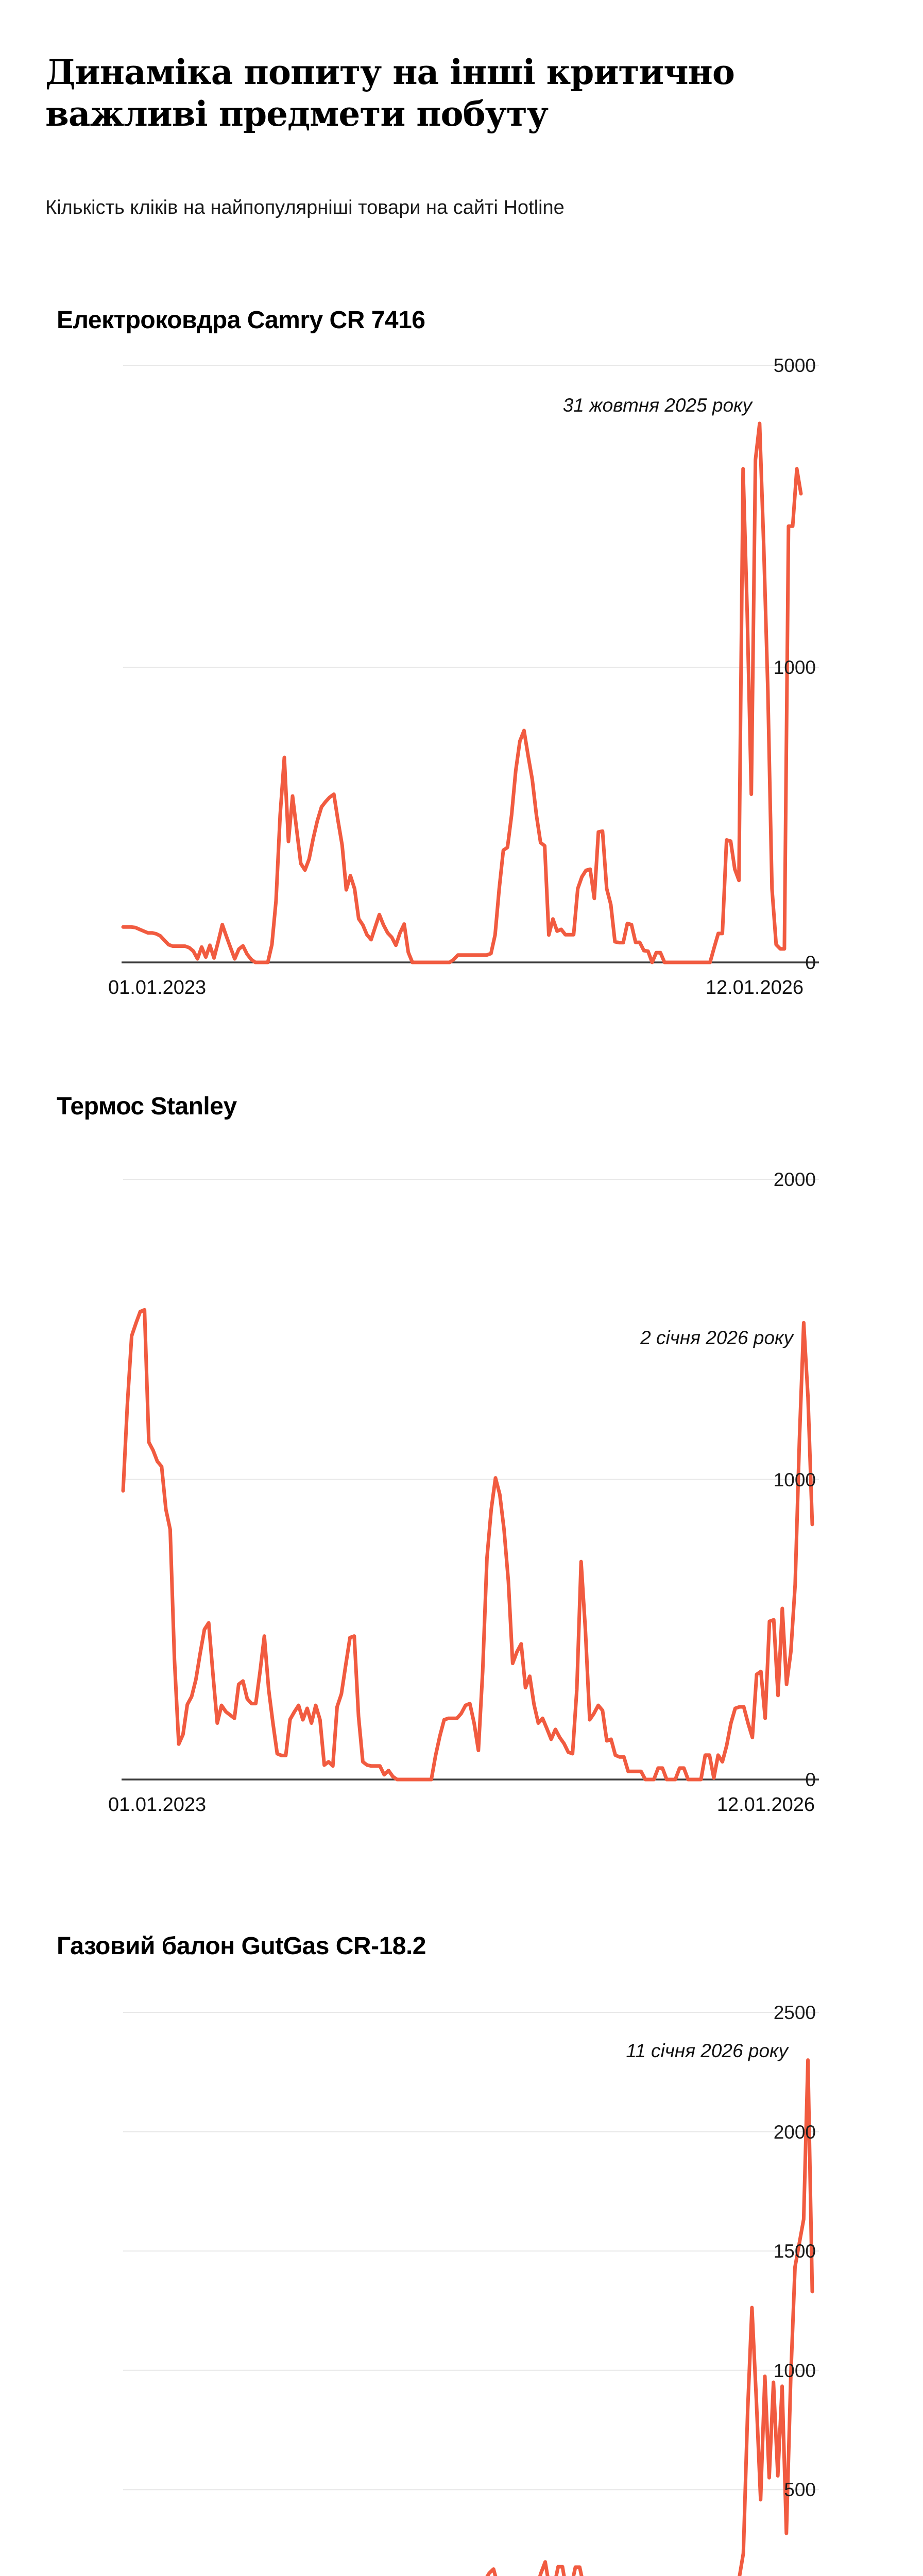 Image resolution: width=923 pixels, height=2576 pixels. Describe the element at coordinates (241, 1946) in the screenshot. I see `chart-title-gutgas: Газовий балон GutGas CR-18.2` at that location.